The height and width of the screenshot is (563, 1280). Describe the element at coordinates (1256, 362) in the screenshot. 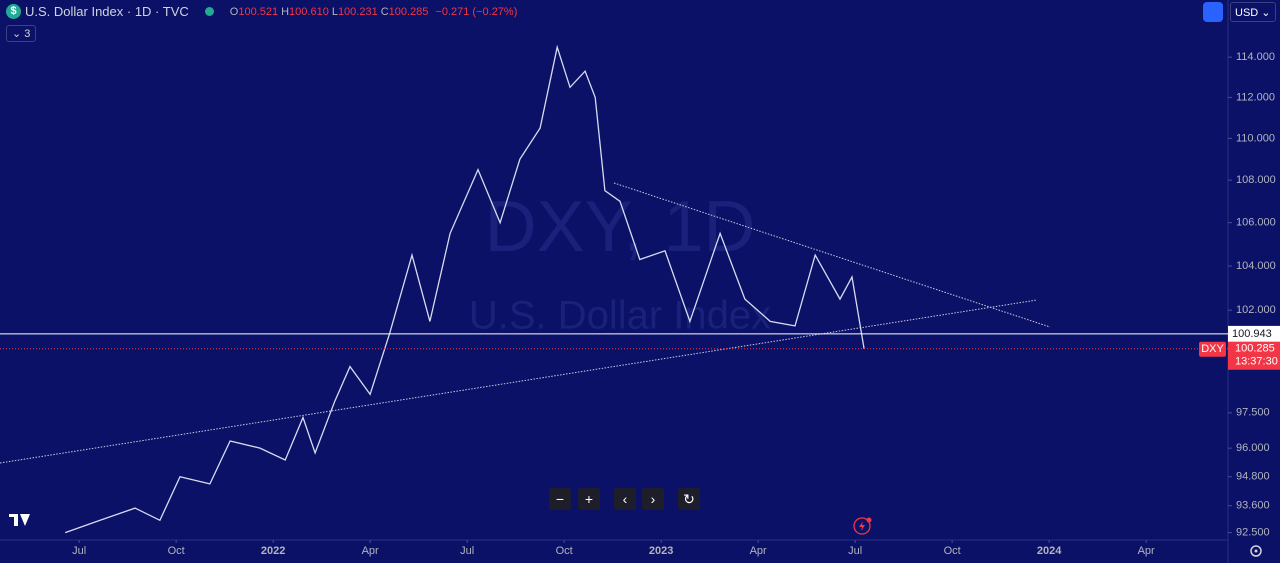

I see `countdown: 13:37:30` at that location.